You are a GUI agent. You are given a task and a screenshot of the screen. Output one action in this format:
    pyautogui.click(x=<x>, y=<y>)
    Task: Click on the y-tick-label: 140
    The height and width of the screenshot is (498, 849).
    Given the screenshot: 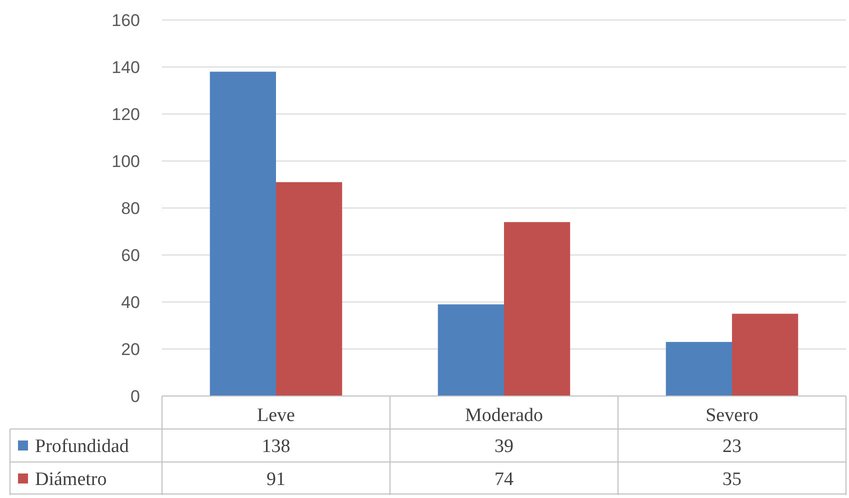 What is the action you would take?
    pyautogui.click(x=126, y=67)
    